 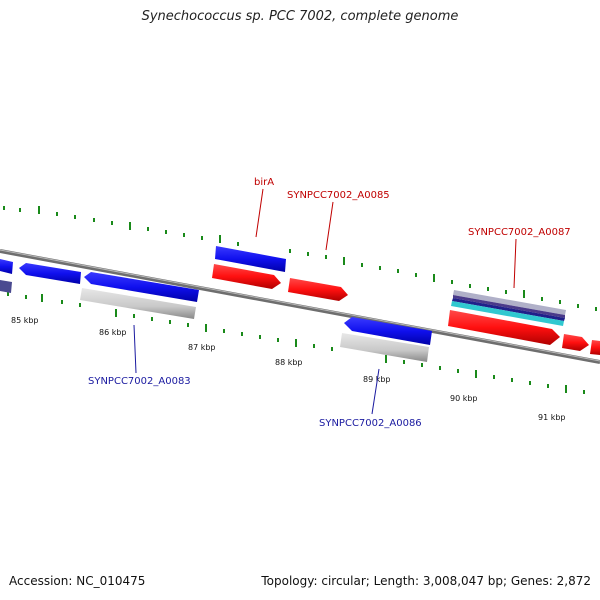 What do you see at coordinates (77, 581) in the screenshot?
I see `accession-text: Accession: NC_010475` at bounding box center [77, 581].